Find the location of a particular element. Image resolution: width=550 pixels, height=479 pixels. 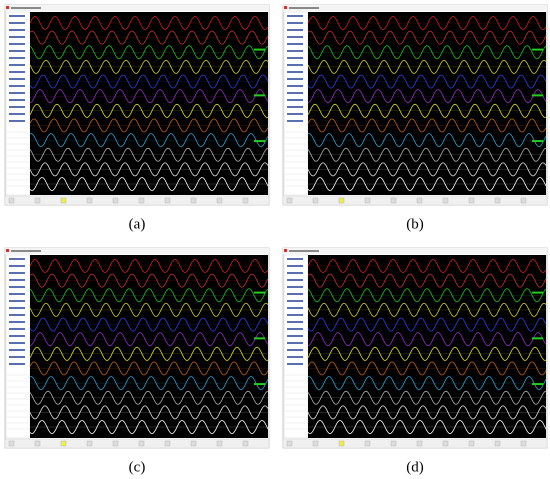

panel-label: (d) is located at coordinates (415, 467).